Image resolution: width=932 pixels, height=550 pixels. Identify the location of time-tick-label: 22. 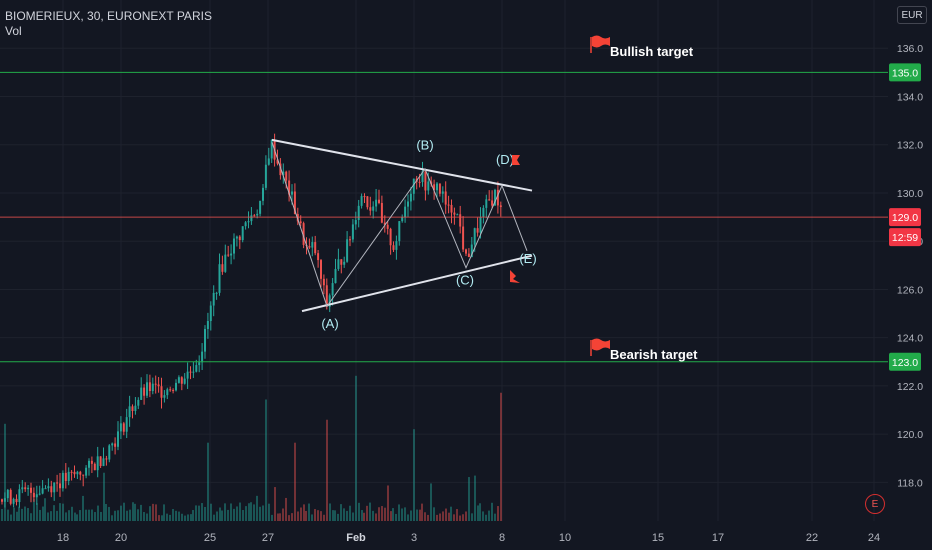
(812, 538).